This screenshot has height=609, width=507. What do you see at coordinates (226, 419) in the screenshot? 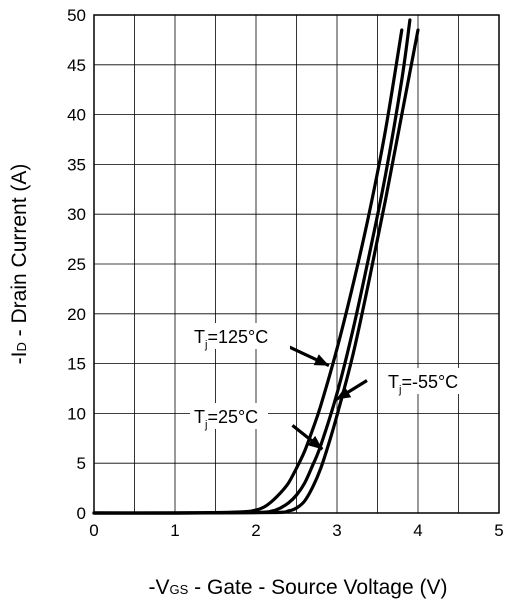
I see `annotation-tj-25: Tj=25°C` at bounding box center [226, 419].